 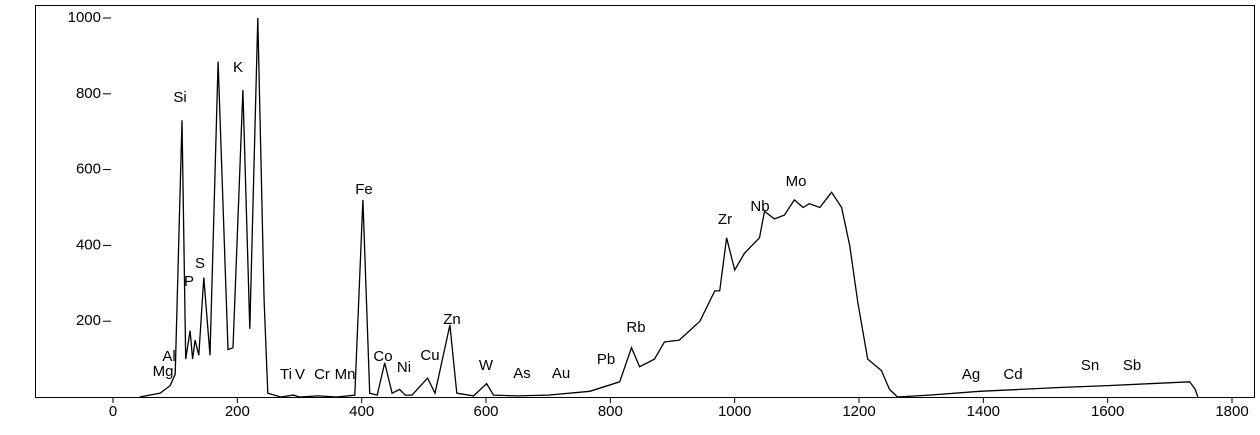 I want to click on peak-label: Rb, so click(x=635, y=327).